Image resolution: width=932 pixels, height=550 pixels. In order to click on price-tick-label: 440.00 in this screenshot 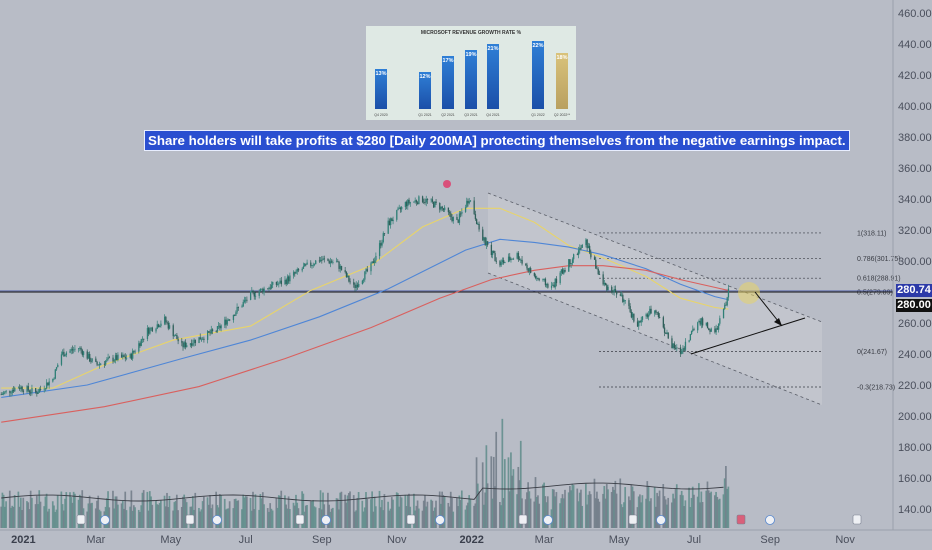, I will do `click(915, 45)`.